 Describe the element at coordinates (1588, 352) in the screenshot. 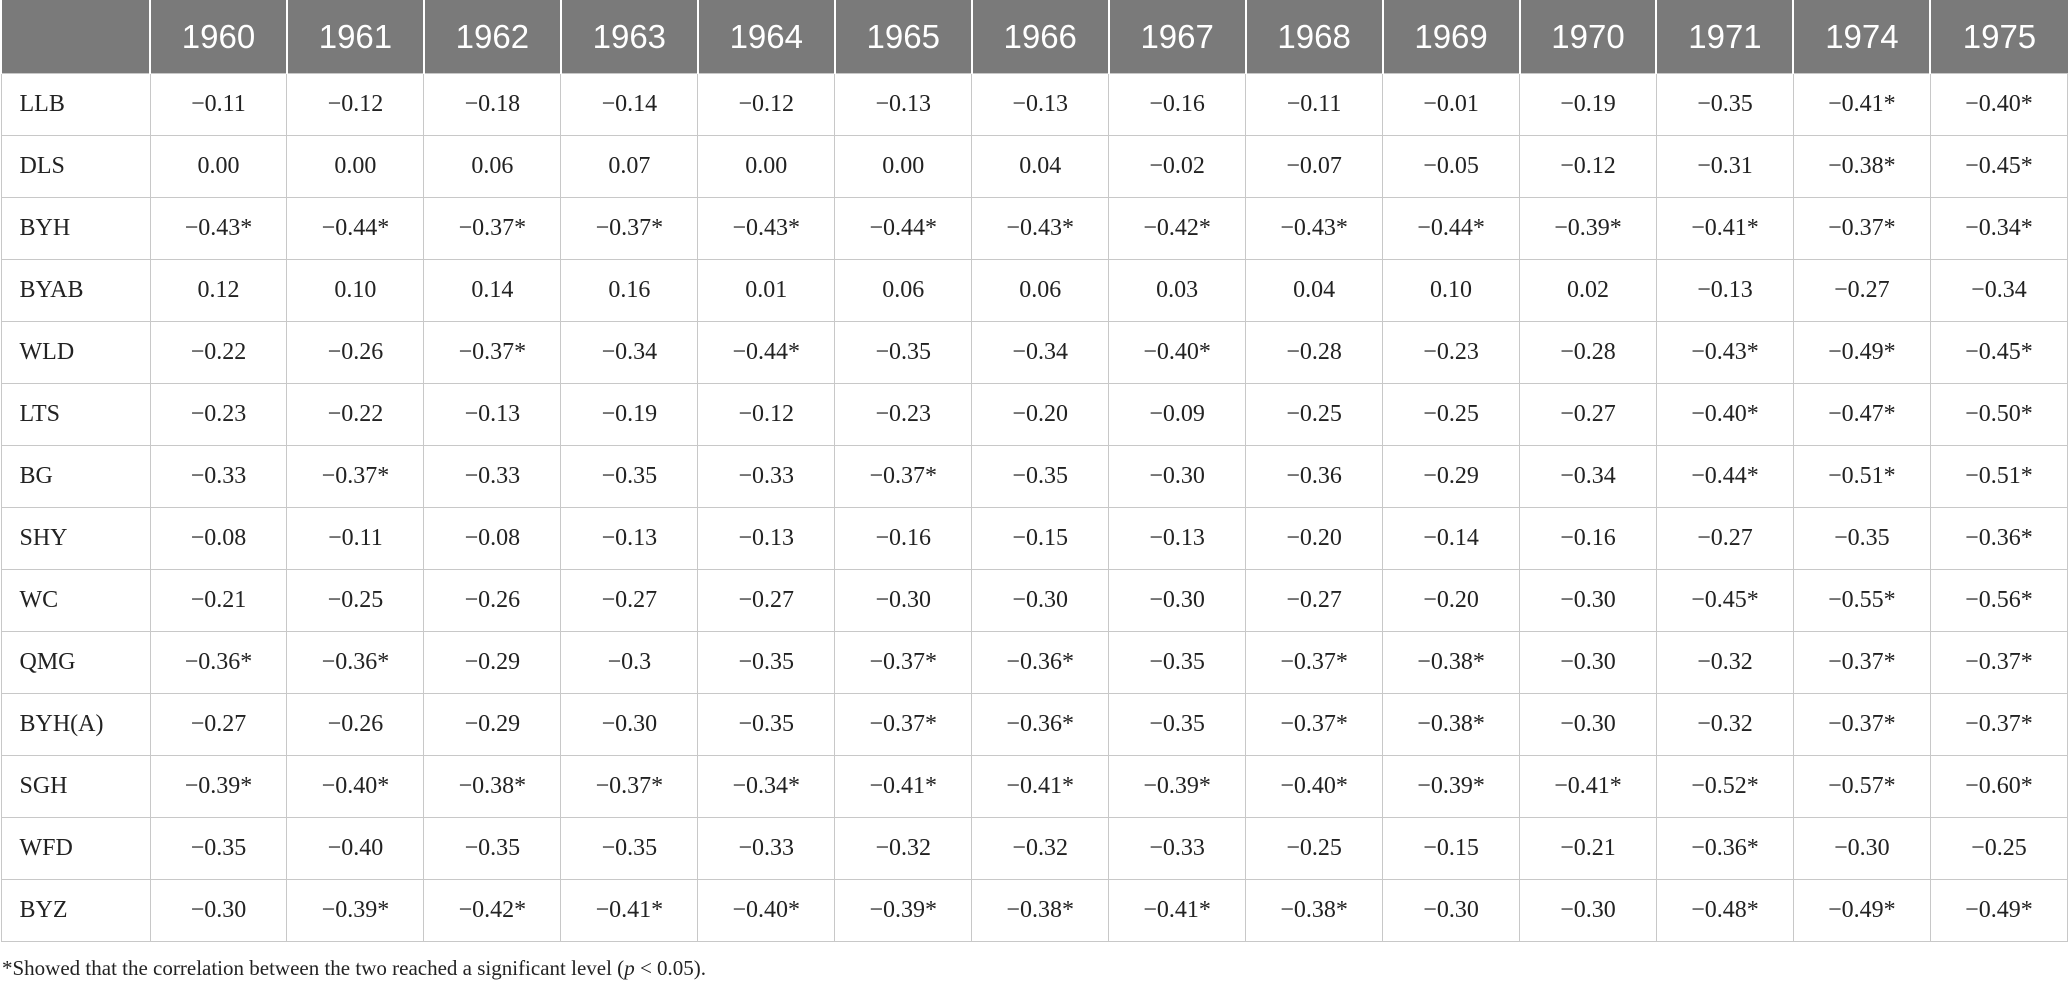

I see `table-cell: −0.28` at that location.